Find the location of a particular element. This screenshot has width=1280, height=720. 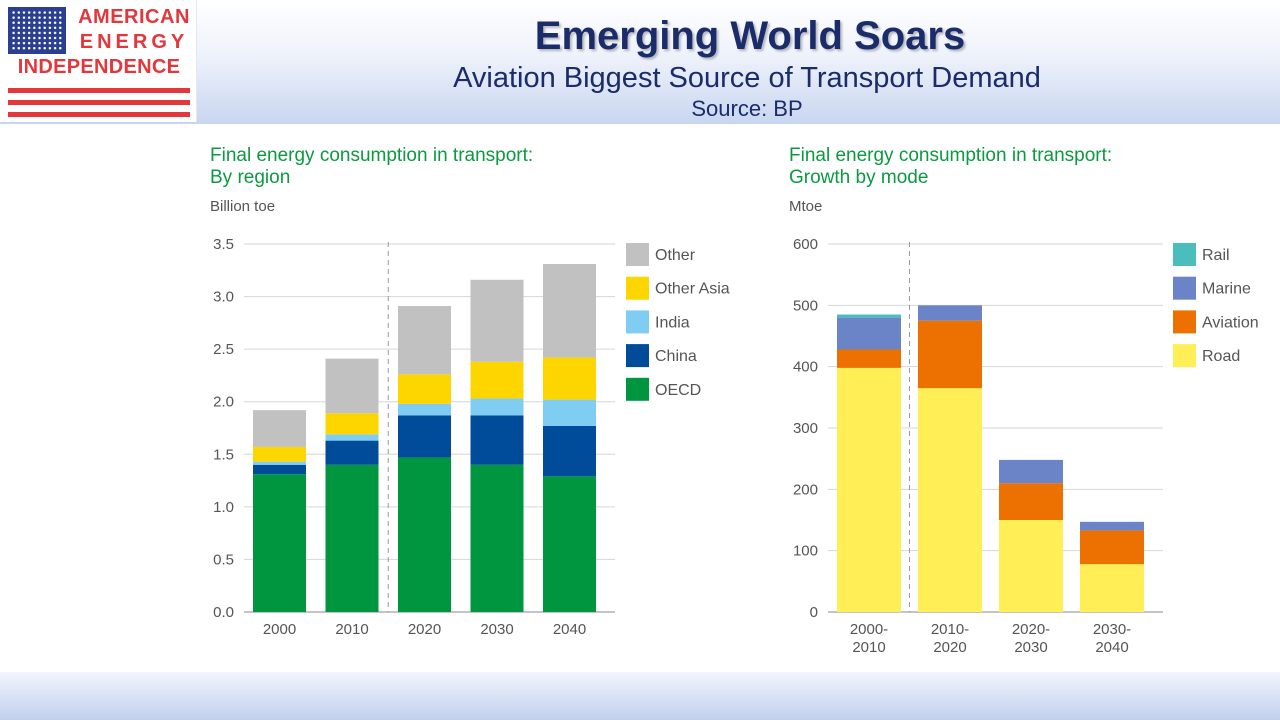

mode-y-tick-label: 400 is located at coordinates (805, 367).